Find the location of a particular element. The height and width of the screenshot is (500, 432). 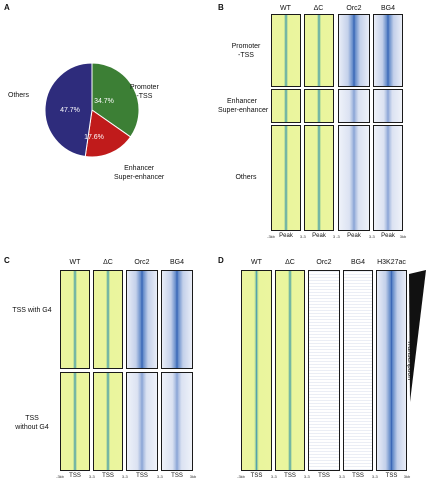

col-header-wt: WT is located at coordinates (285, 8).